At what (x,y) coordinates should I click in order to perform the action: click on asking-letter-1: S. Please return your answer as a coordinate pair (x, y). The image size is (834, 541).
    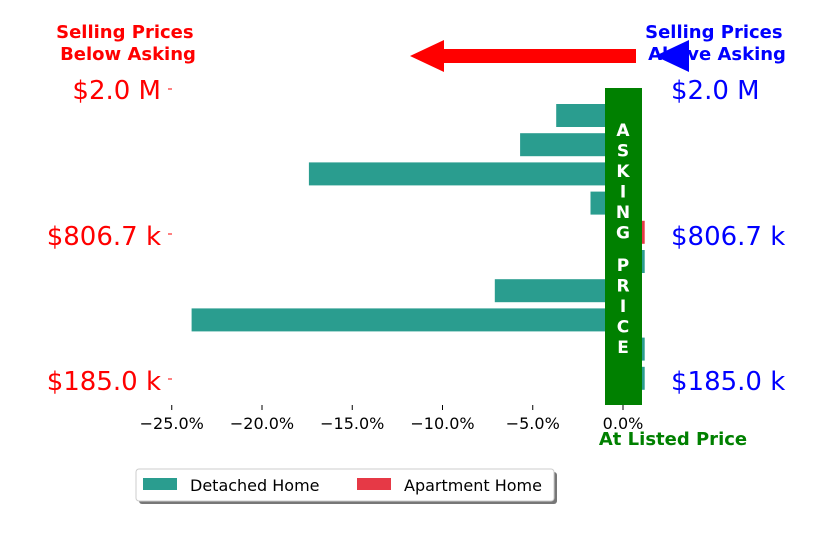
    Looking at the image, I should click on (623, 152).